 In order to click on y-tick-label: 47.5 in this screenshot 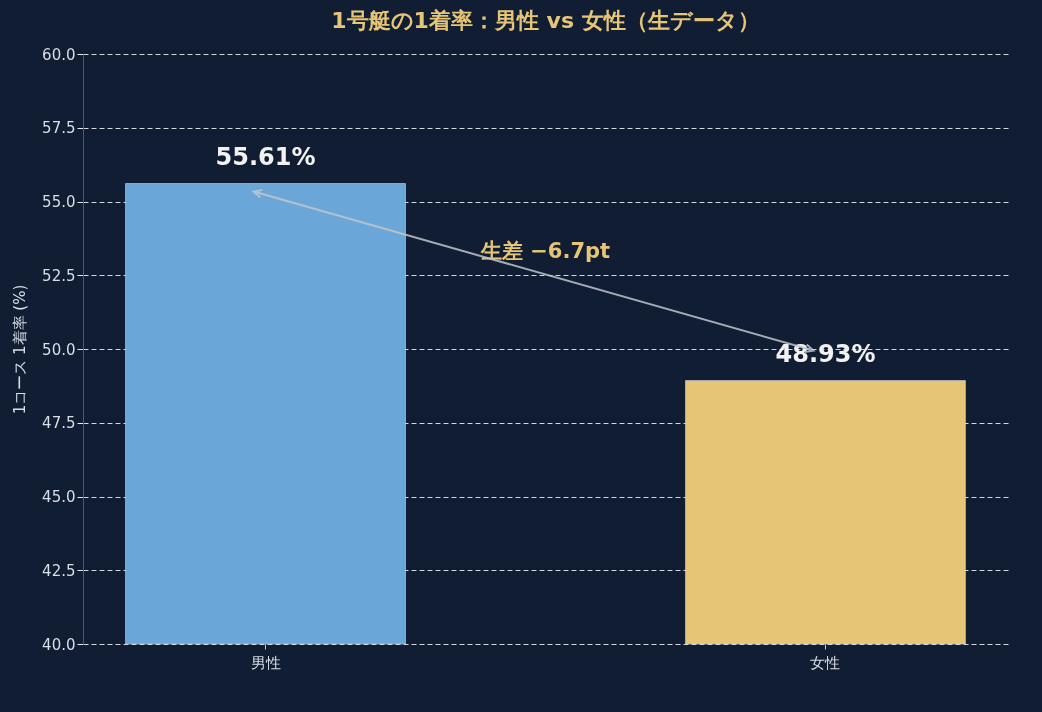, I will do `click(59, 423)`.